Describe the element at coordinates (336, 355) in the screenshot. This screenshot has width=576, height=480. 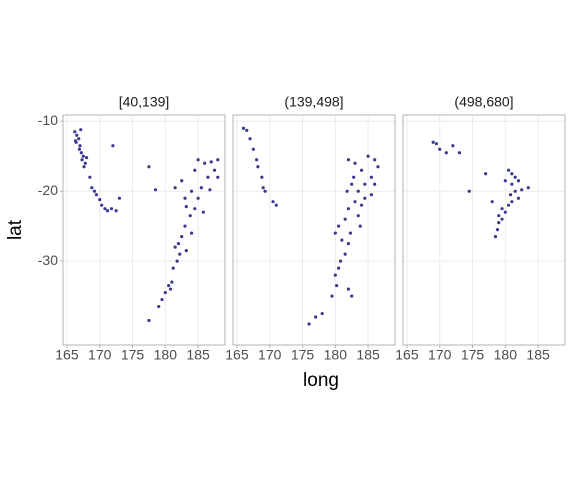
I see `x-tick-label: 180` at that location.